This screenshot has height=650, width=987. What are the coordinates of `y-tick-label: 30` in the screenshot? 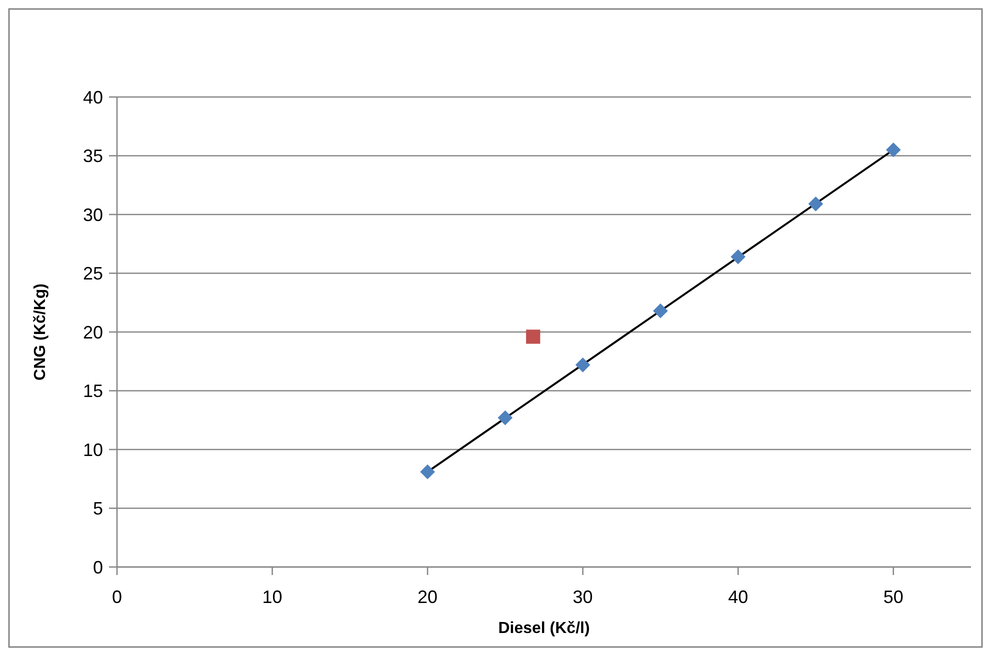 It's located at (92, 214).